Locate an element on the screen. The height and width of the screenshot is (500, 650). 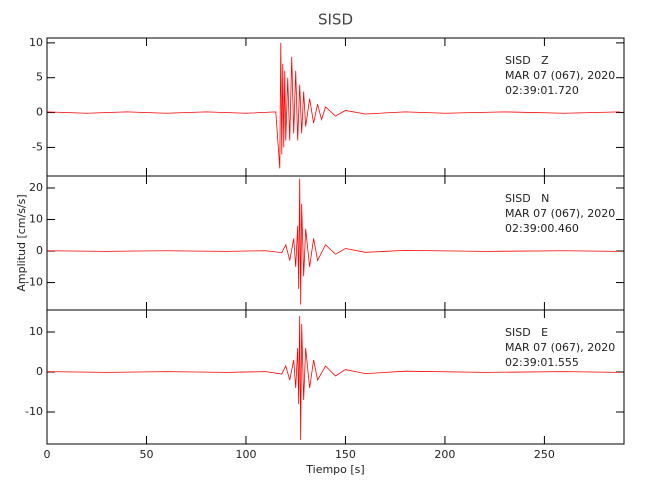
x-axis-label: Tiempo [s] is located at coordinates (334, 469).